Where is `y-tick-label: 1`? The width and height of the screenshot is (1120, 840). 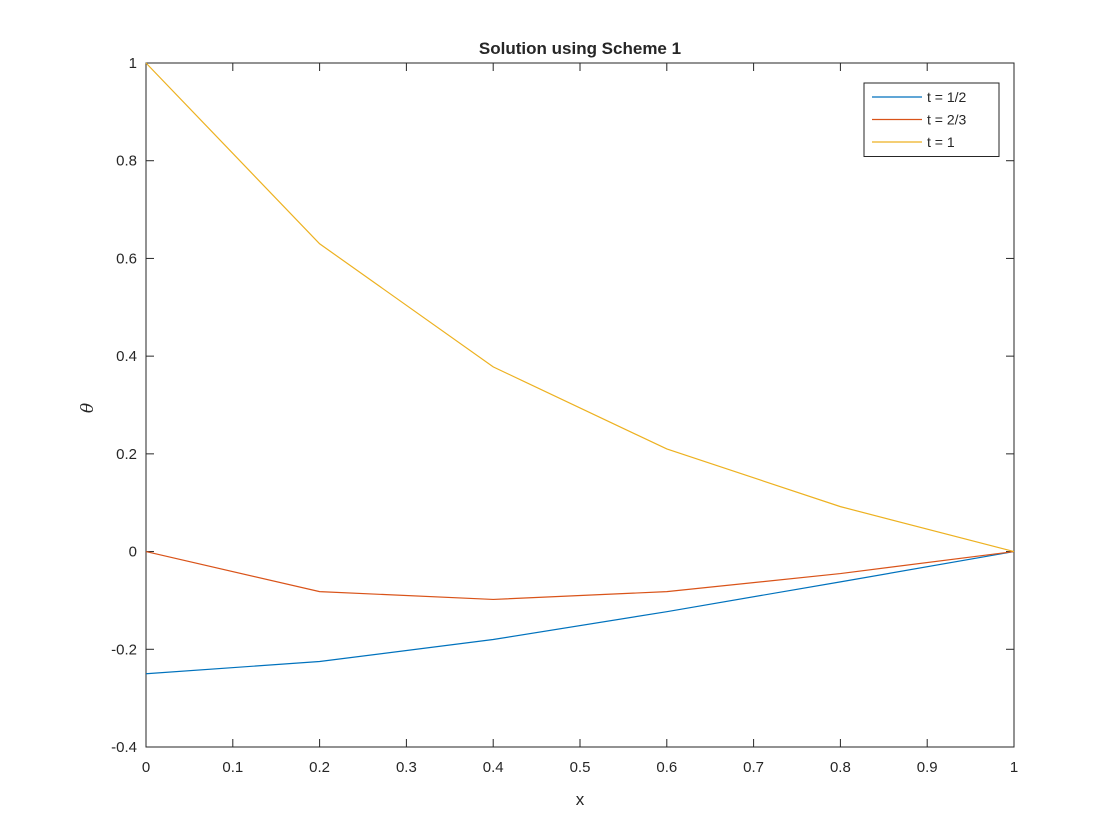 y-tick-label: 1 is located at coordinates (133, 63).